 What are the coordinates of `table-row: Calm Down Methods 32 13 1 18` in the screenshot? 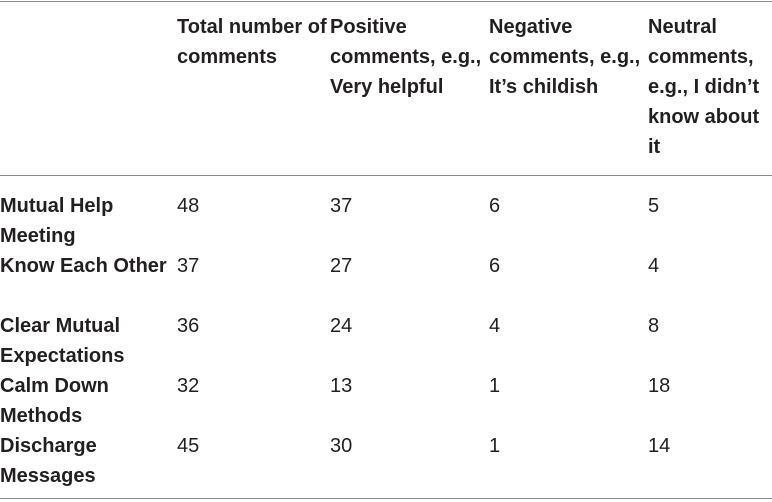 It's located at (386, 401).